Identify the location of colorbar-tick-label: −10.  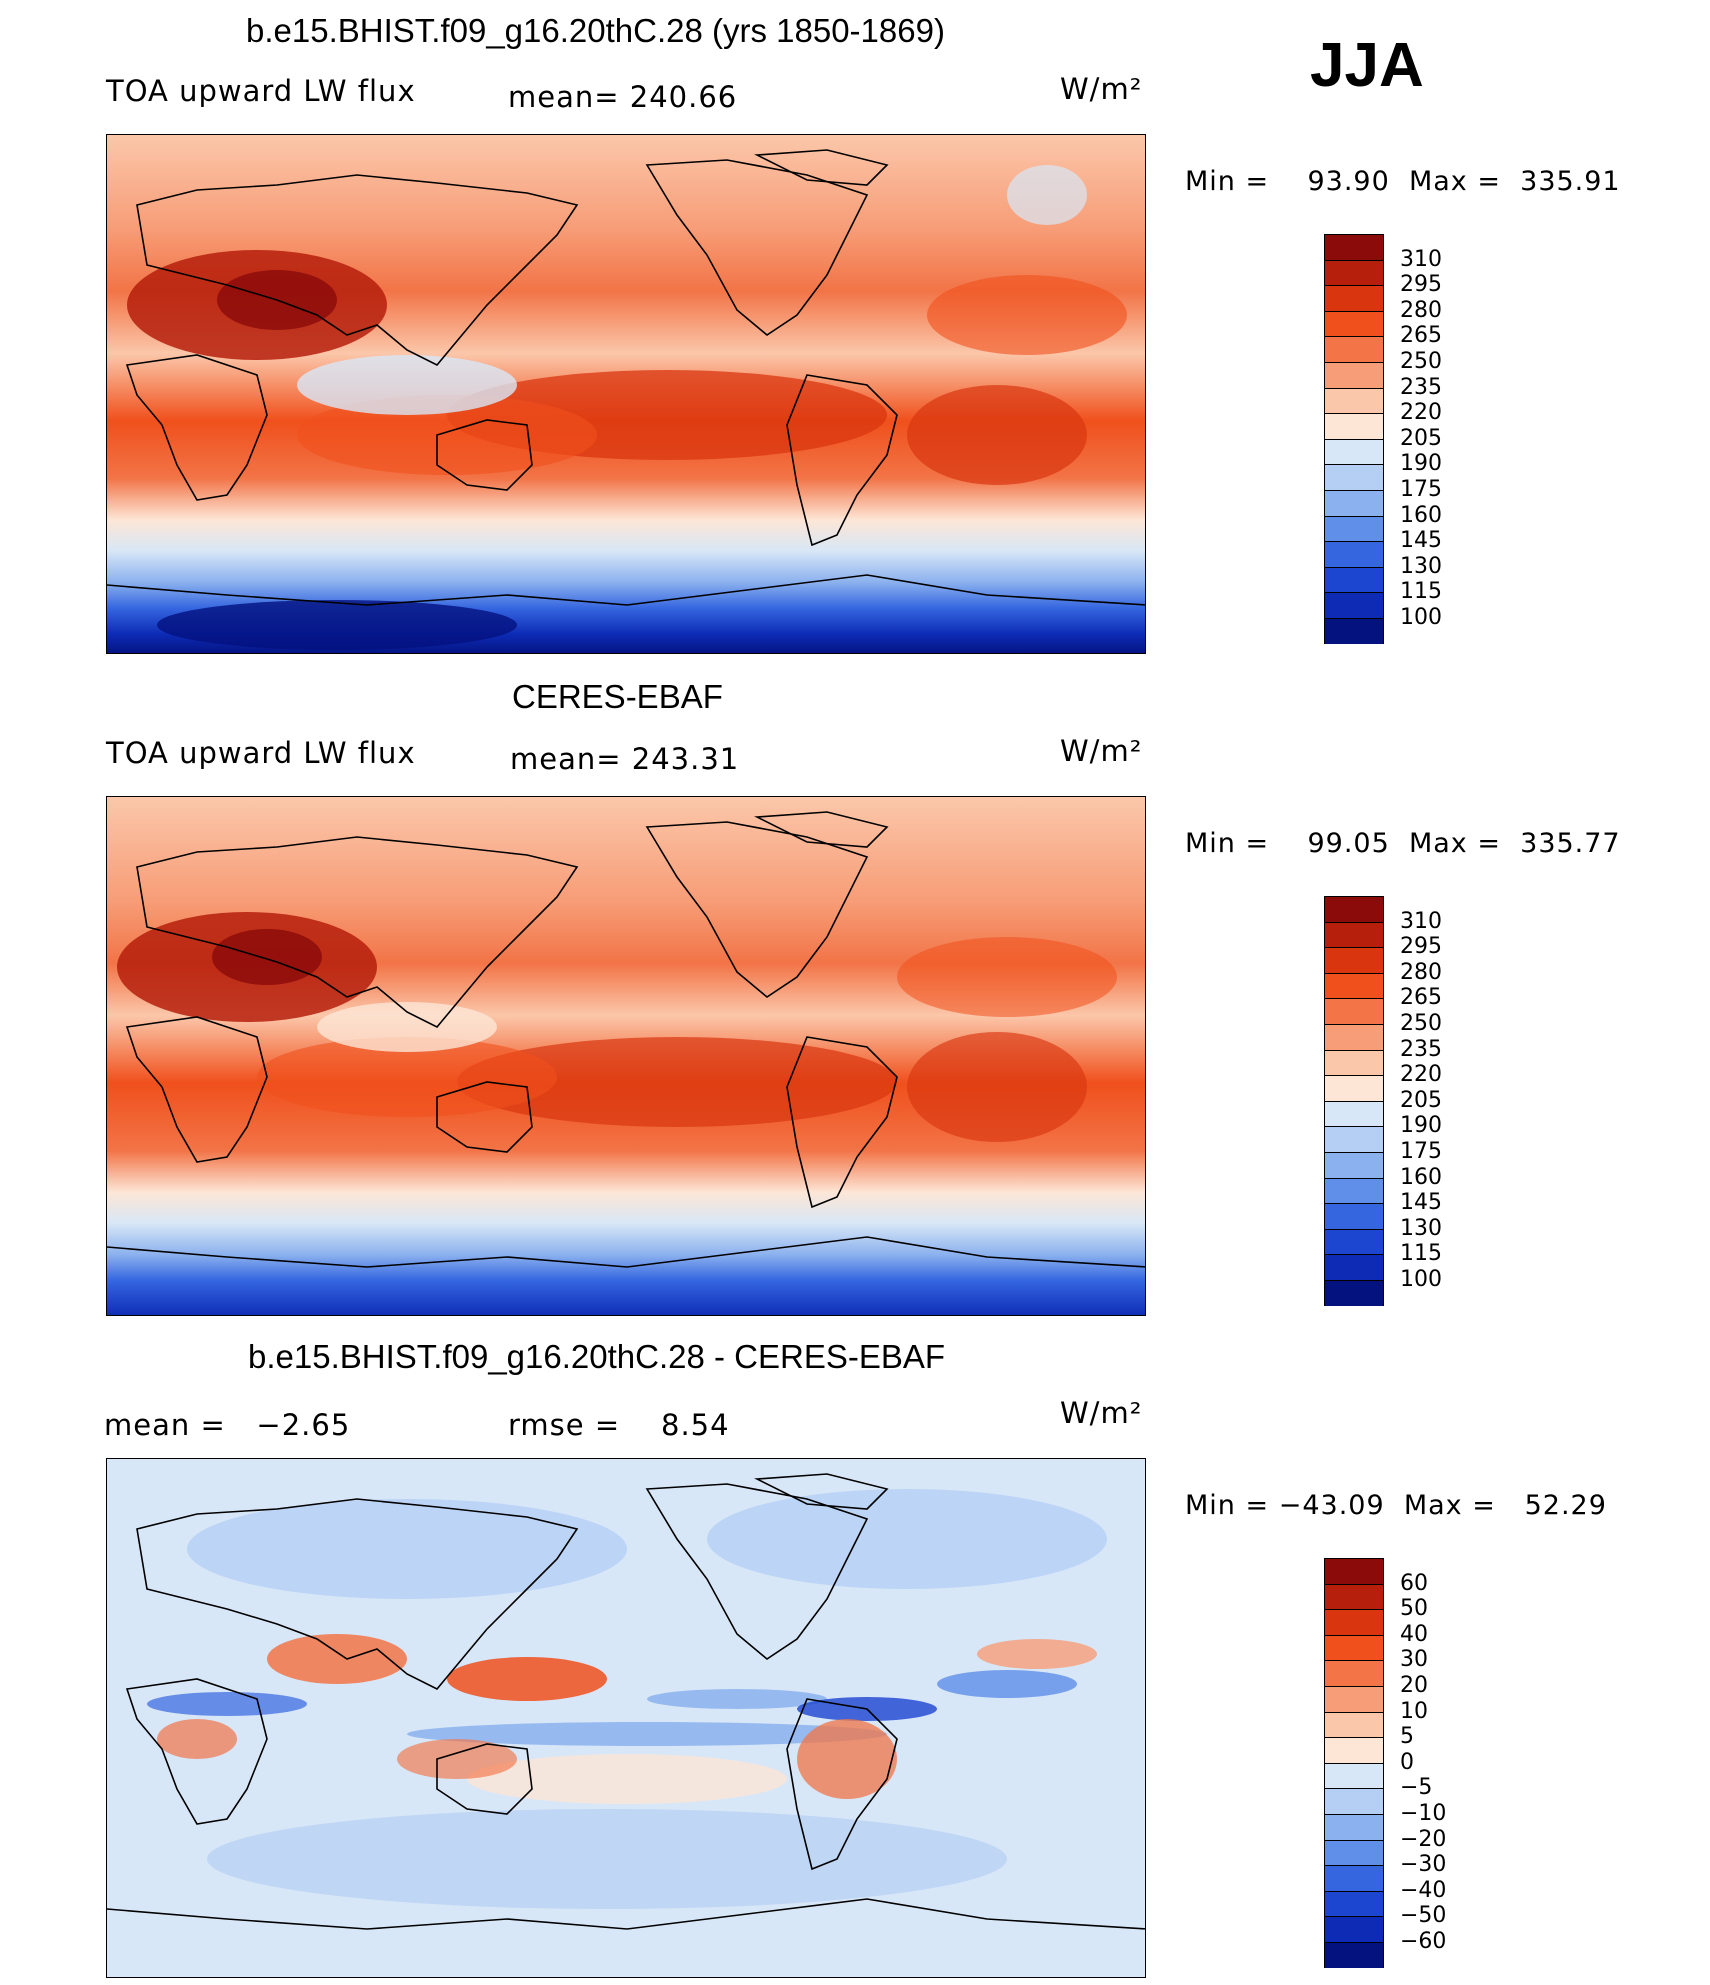
(1423, 1813).